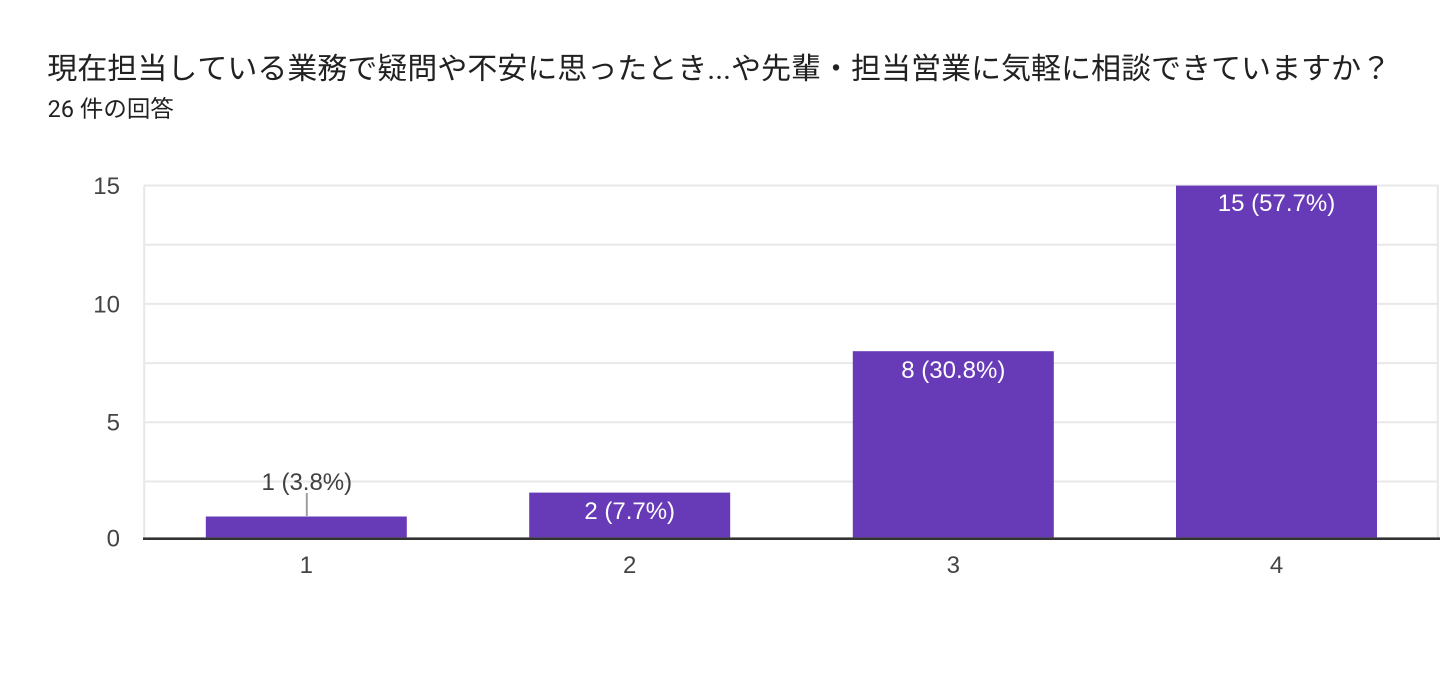  What do you see at coordinates (113, 538) in the screenshot?
I see `svg-text: 0` at bounding box center [113, 538].